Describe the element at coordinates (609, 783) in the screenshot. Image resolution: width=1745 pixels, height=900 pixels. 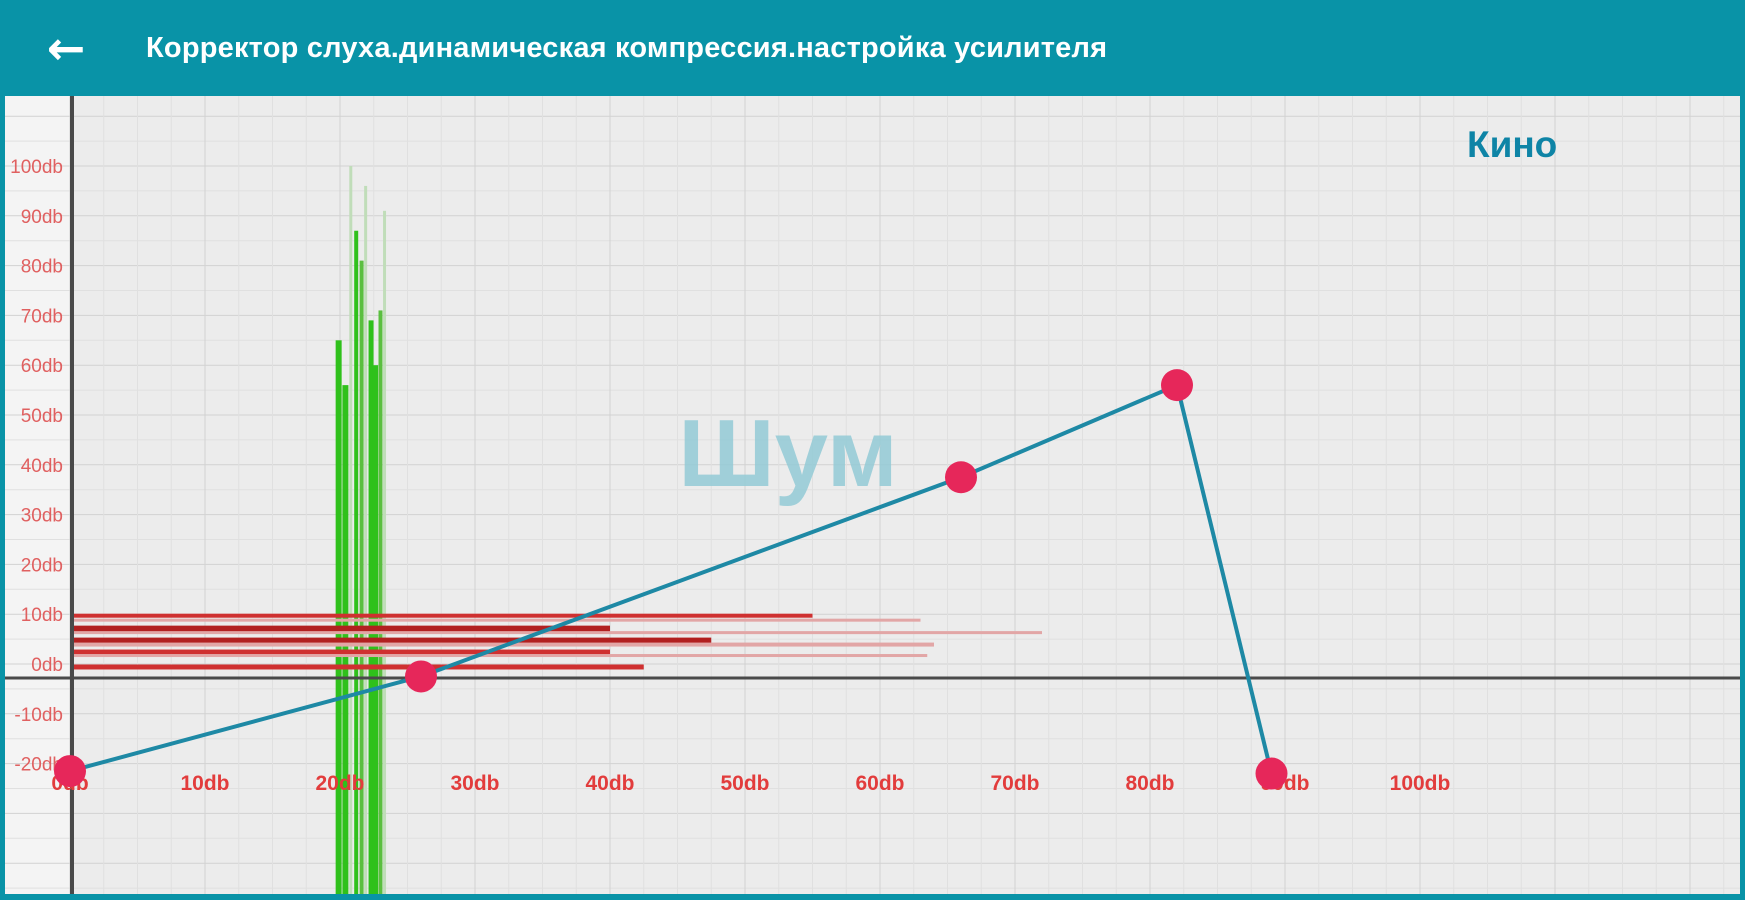
I see `x-tick-label: 40db` at that location.